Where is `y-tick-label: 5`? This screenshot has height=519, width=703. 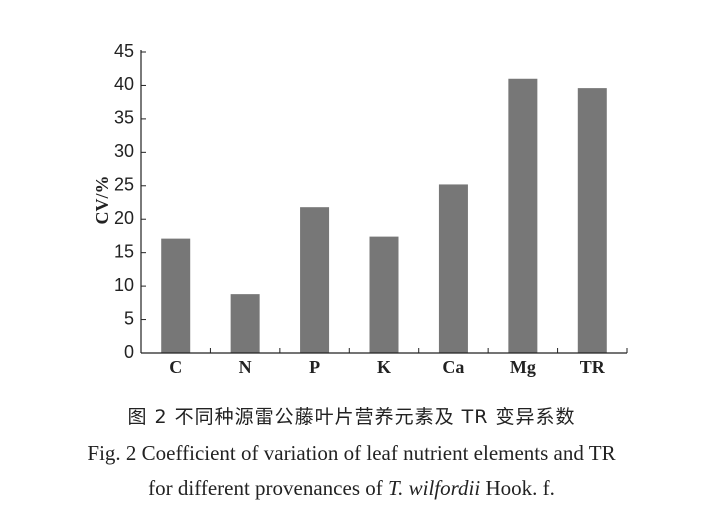 y-tick-label: 5 is located at coordinates (129, 318).